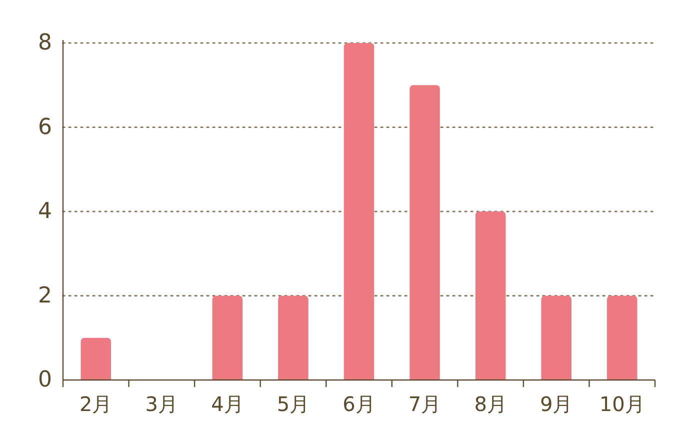 The width and height of the screenshot is (688, 440). I want to click on y-tick-label: 0, so click(45, 380).